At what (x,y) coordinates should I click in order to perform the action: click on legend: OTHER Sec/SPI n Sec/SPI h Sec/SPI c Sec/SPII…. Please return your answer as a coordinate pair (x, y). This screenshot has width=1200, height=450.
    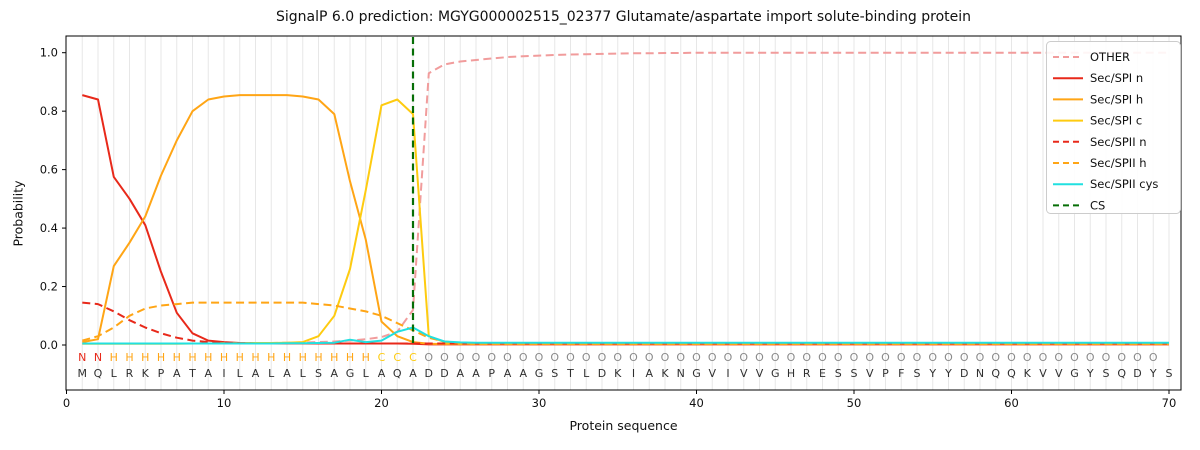
    Looking at the image, I should click on (1113, 127).